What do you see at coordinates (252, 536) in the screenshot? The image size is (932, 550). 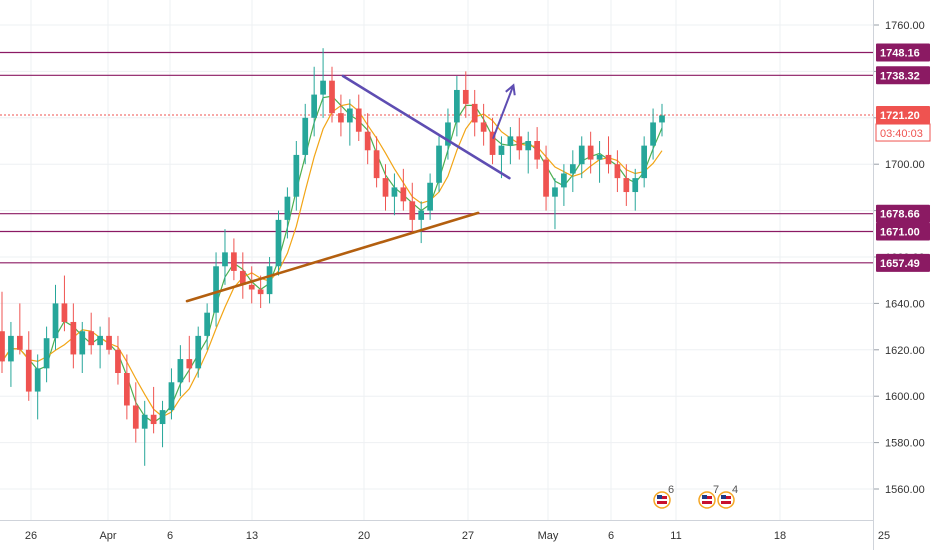 I see `x-tick-label: 13` at bounding box center [252, 536].